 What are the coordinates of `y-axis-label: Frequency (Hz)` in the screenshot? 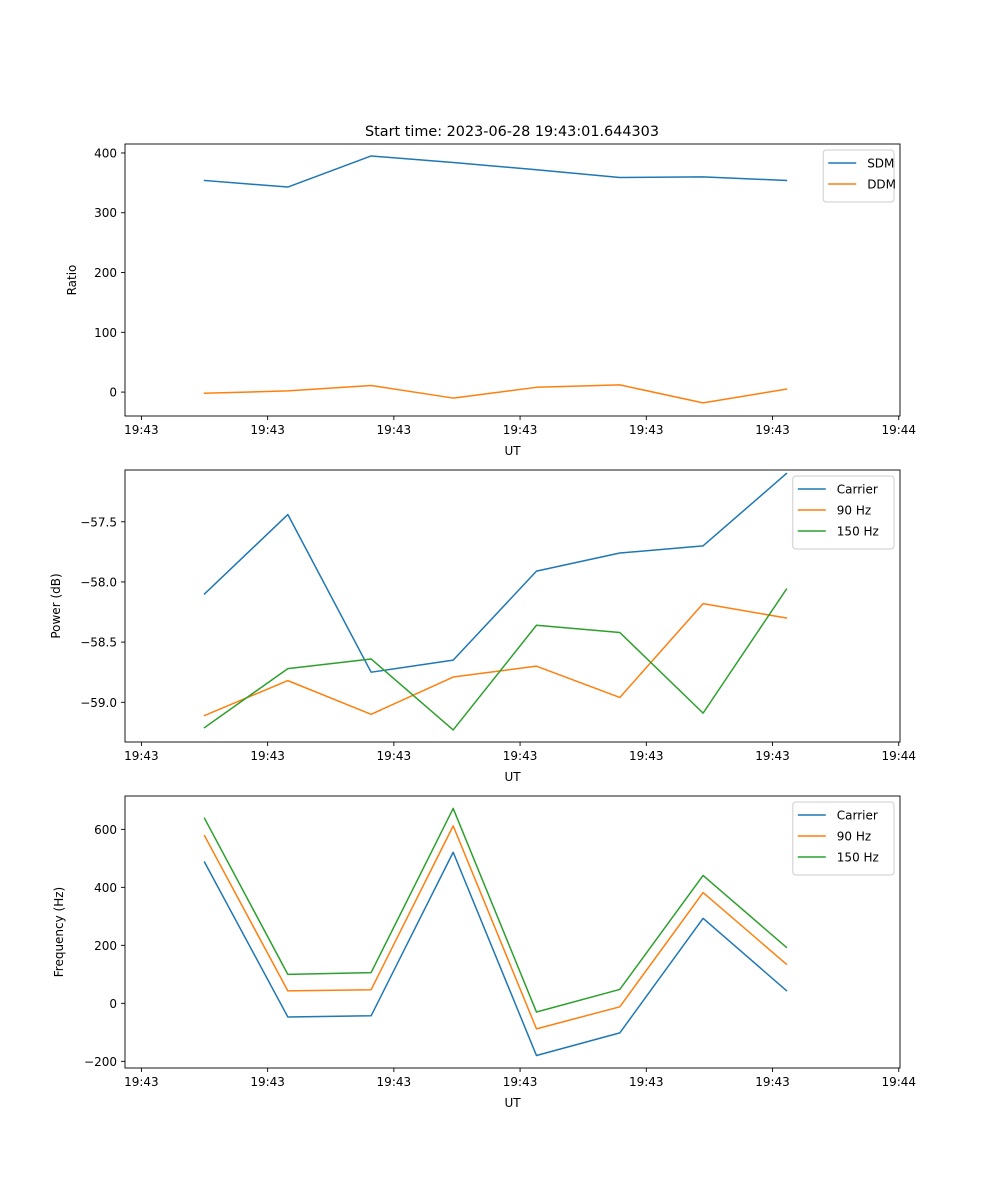 It's located at (59, 932).